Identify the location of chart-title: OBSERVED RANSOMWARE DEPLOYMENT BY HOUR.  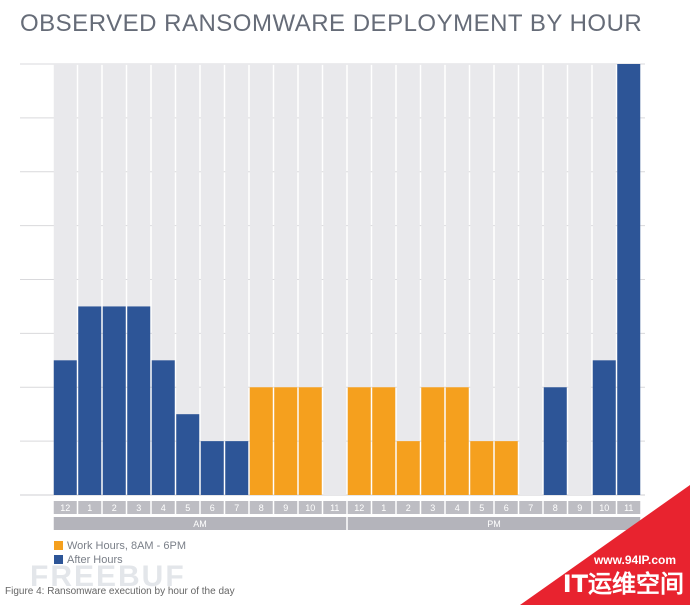
(331, 23).